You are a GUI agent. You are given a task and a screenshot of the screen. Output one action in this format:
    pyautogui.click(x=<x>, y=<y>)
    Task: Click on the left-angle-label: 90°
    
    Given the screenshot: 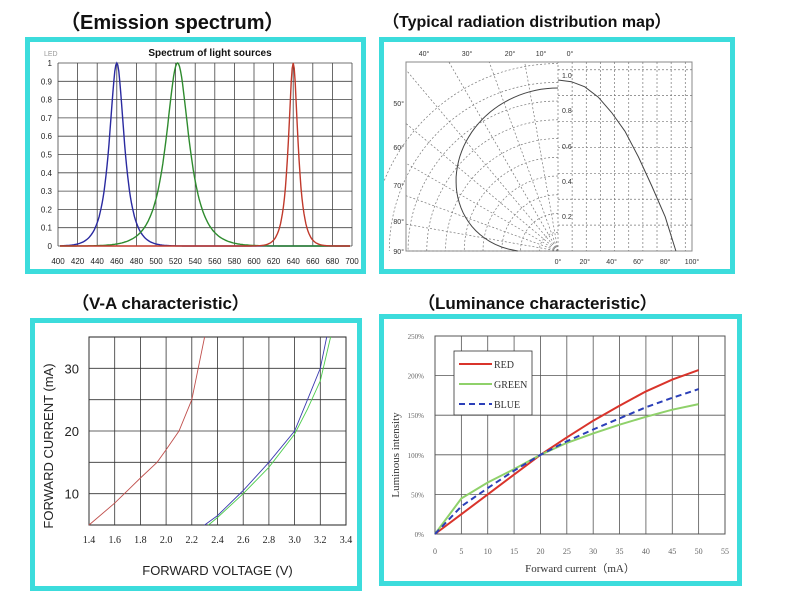 What is the action you would take?
    pyautogui.click(x=398, y=252)
    